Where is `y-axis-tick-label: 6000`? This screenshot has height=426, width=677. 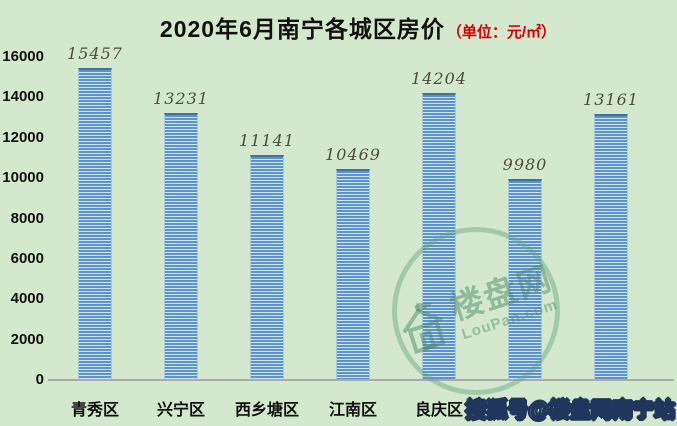
y-axis-tick-label: 6000 is located at coordinates (27, 258).